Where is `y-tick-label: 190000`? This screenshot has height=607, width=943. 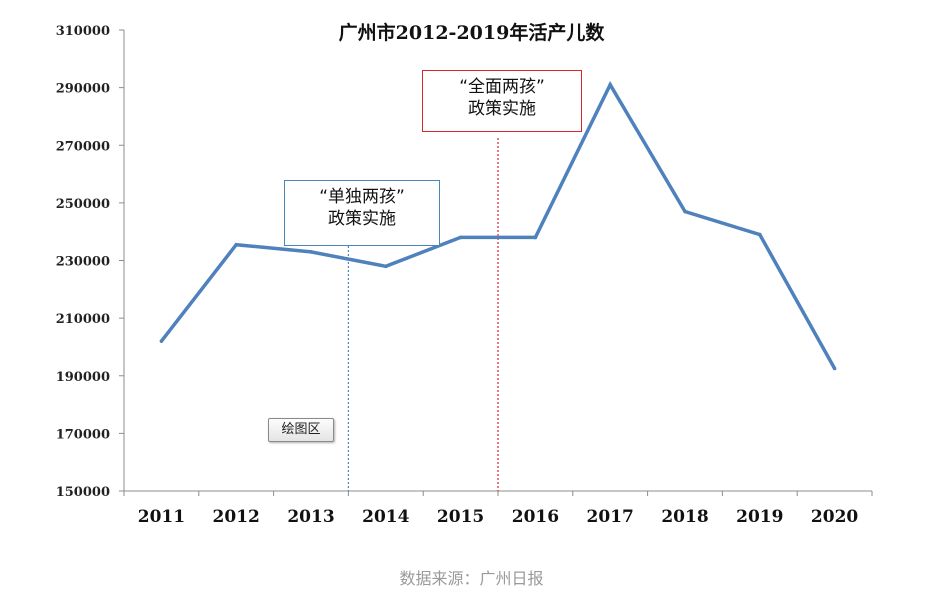
y-tick-label: 190000 is located at coordinates (83, 377).